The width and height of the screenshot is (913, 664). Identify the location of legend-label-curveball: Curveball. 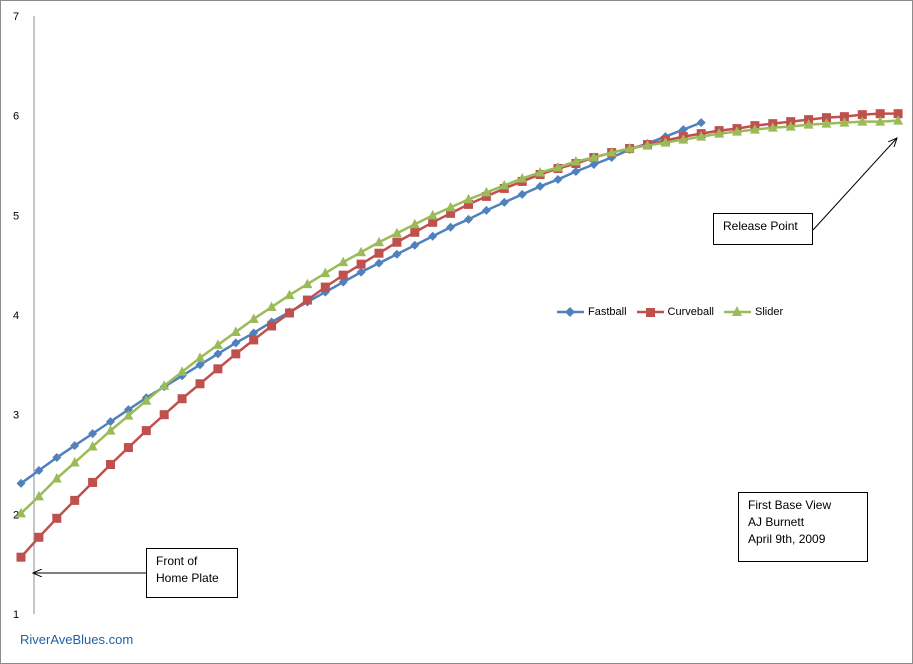
(690, 312).